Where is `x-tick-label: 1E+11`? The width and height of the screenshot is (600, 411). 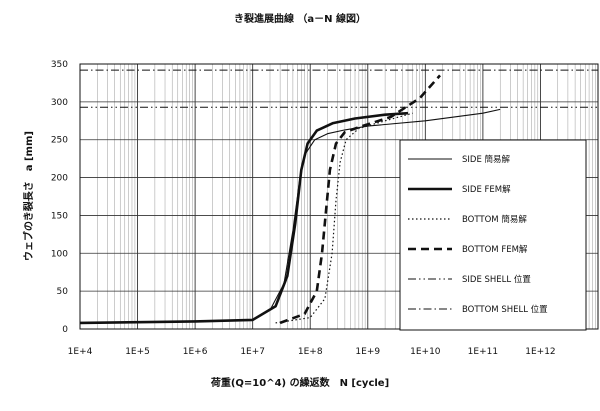 x-tick-label: 1E+11 is located at coordinates (483, 352).